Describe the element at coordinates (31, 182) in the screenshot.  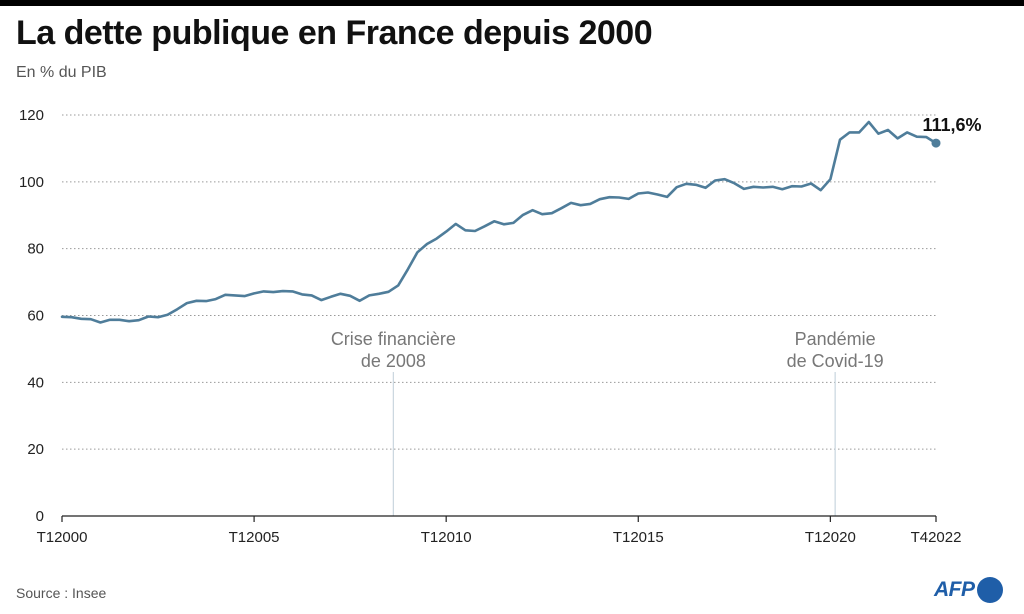
I see `y-tick-label: 100` at that location.